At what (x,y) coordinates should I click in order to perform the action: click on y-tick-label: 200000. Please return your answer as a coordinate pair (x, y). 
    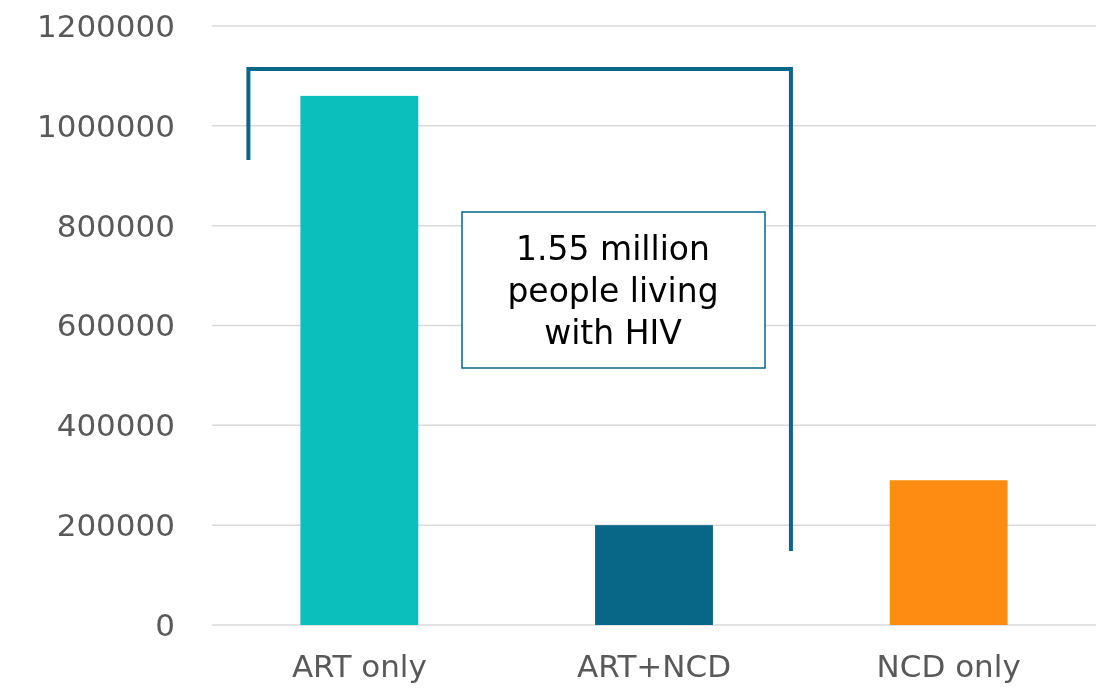
    Looking at the image, I should click on (115, 525).